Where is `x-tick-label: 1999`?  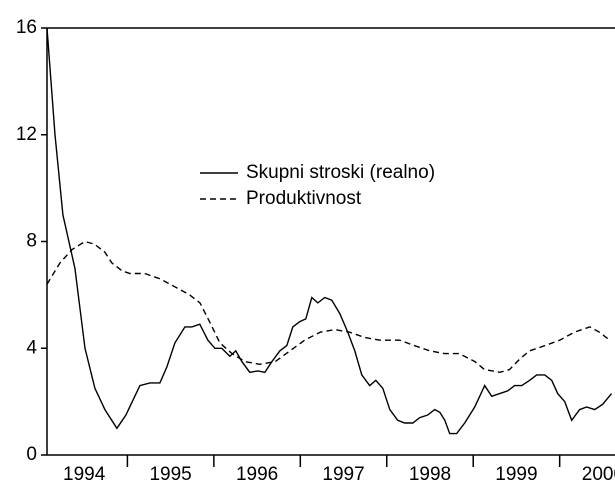
x-tick-label: 1999 is located at coordinates (516, 474).